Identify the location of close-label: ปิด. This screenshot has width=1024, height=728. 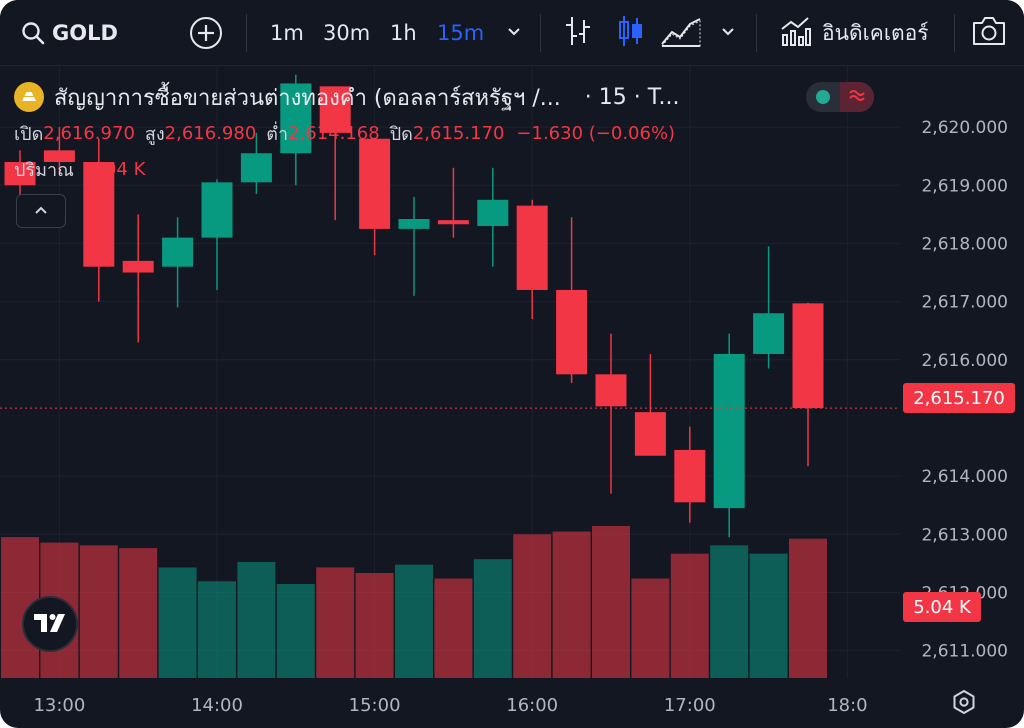
(401, 134).